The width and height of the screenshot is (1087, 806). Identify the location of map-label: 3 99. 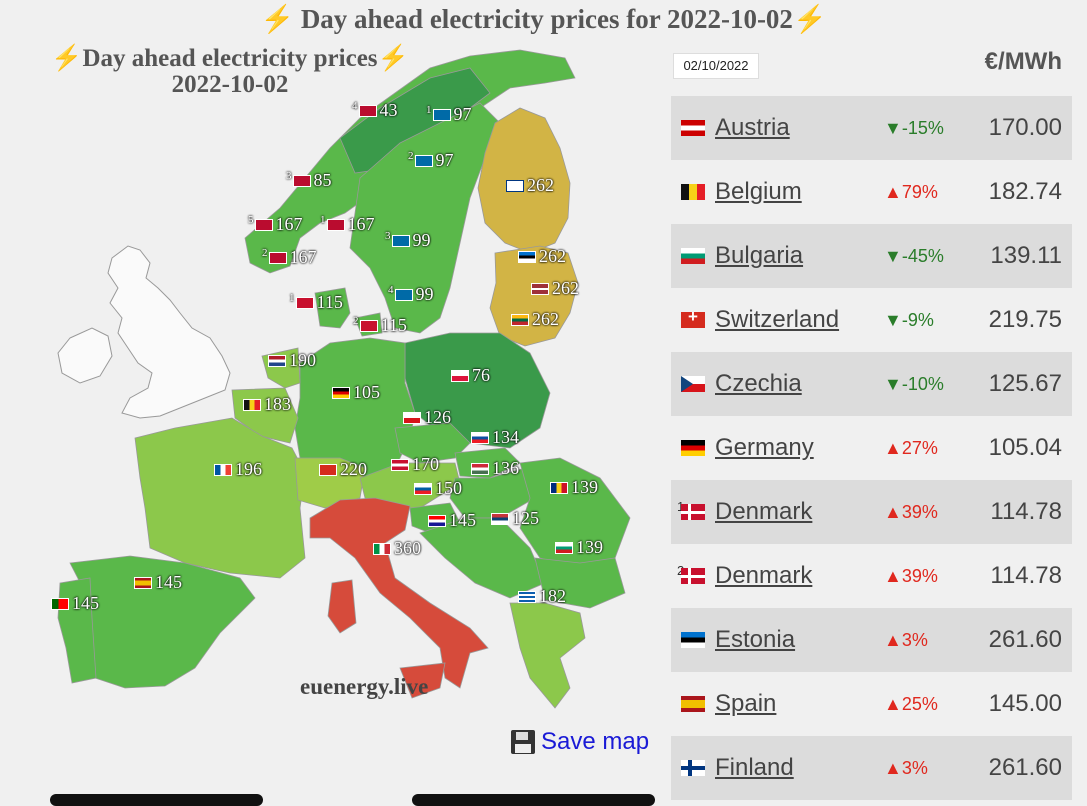
(408, 240).